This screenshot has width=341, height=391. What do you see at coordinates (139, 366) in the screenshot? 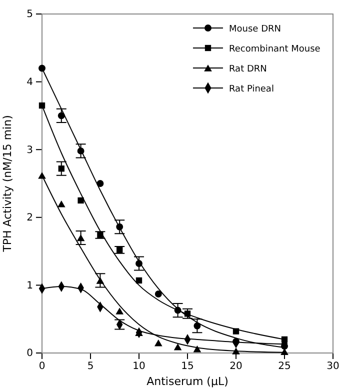
I see `x-tick-label: 10` at bounding box center [139, 366].